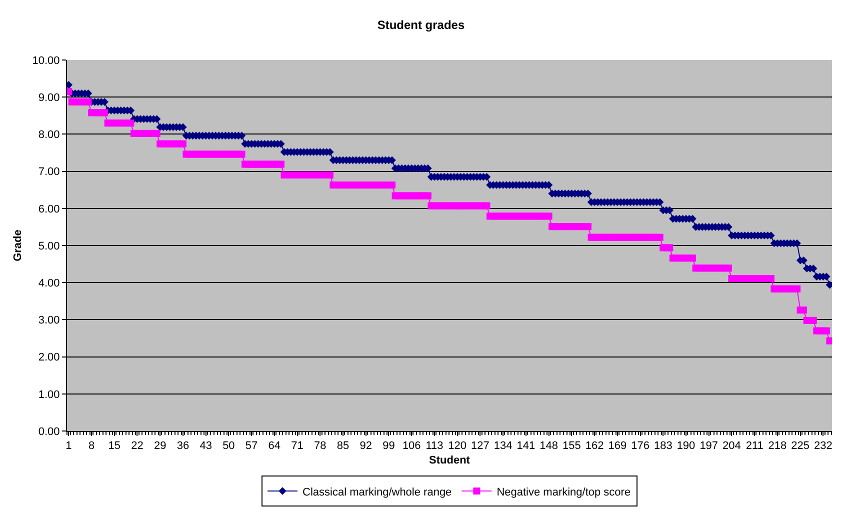 The height and width of the screenshot is (517, 842). Describe the element at coordinates (686, 446) in the screenshot. I see `x-tick-label: 190` at that location.